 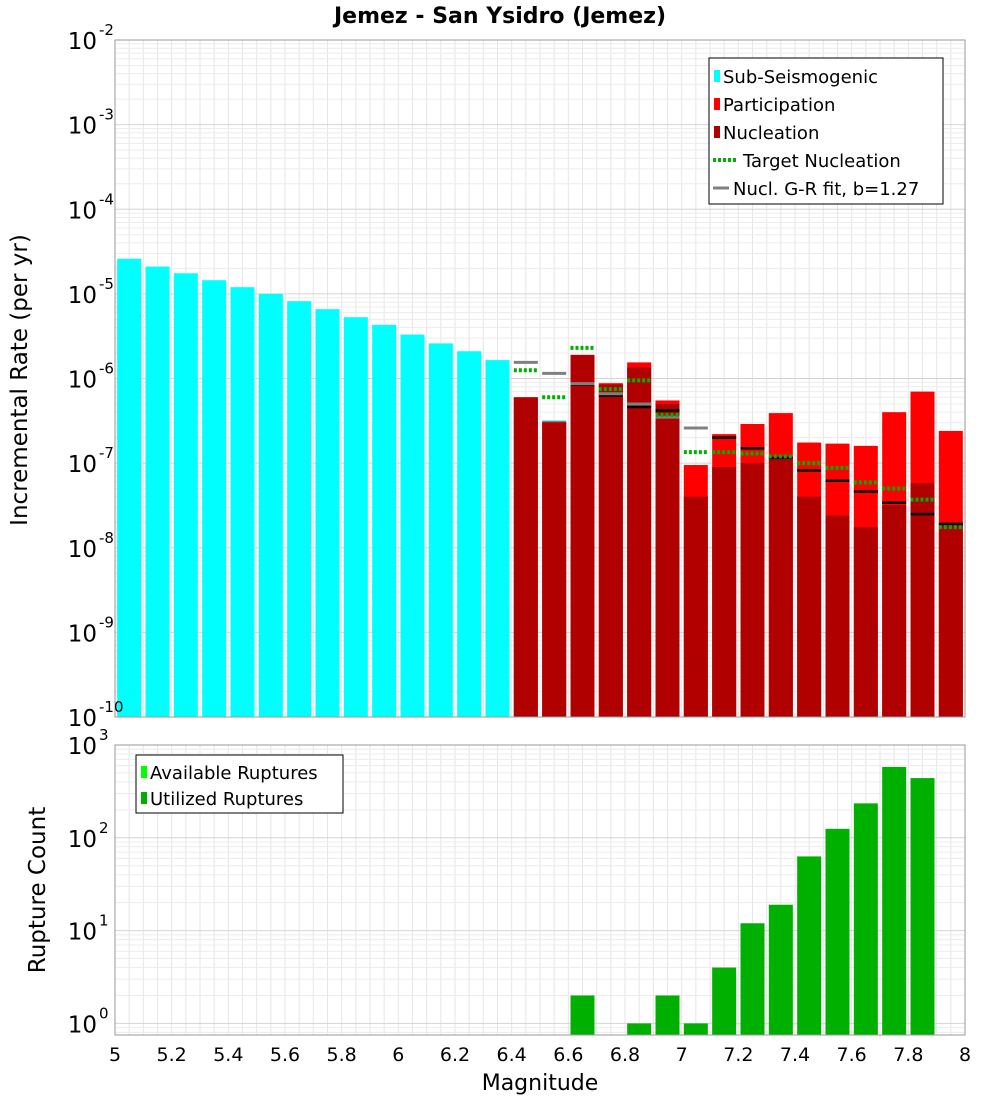 I want to click on bottom-legend: Available Ruptures Utilized Ruptures, so click(x=239, y=784).